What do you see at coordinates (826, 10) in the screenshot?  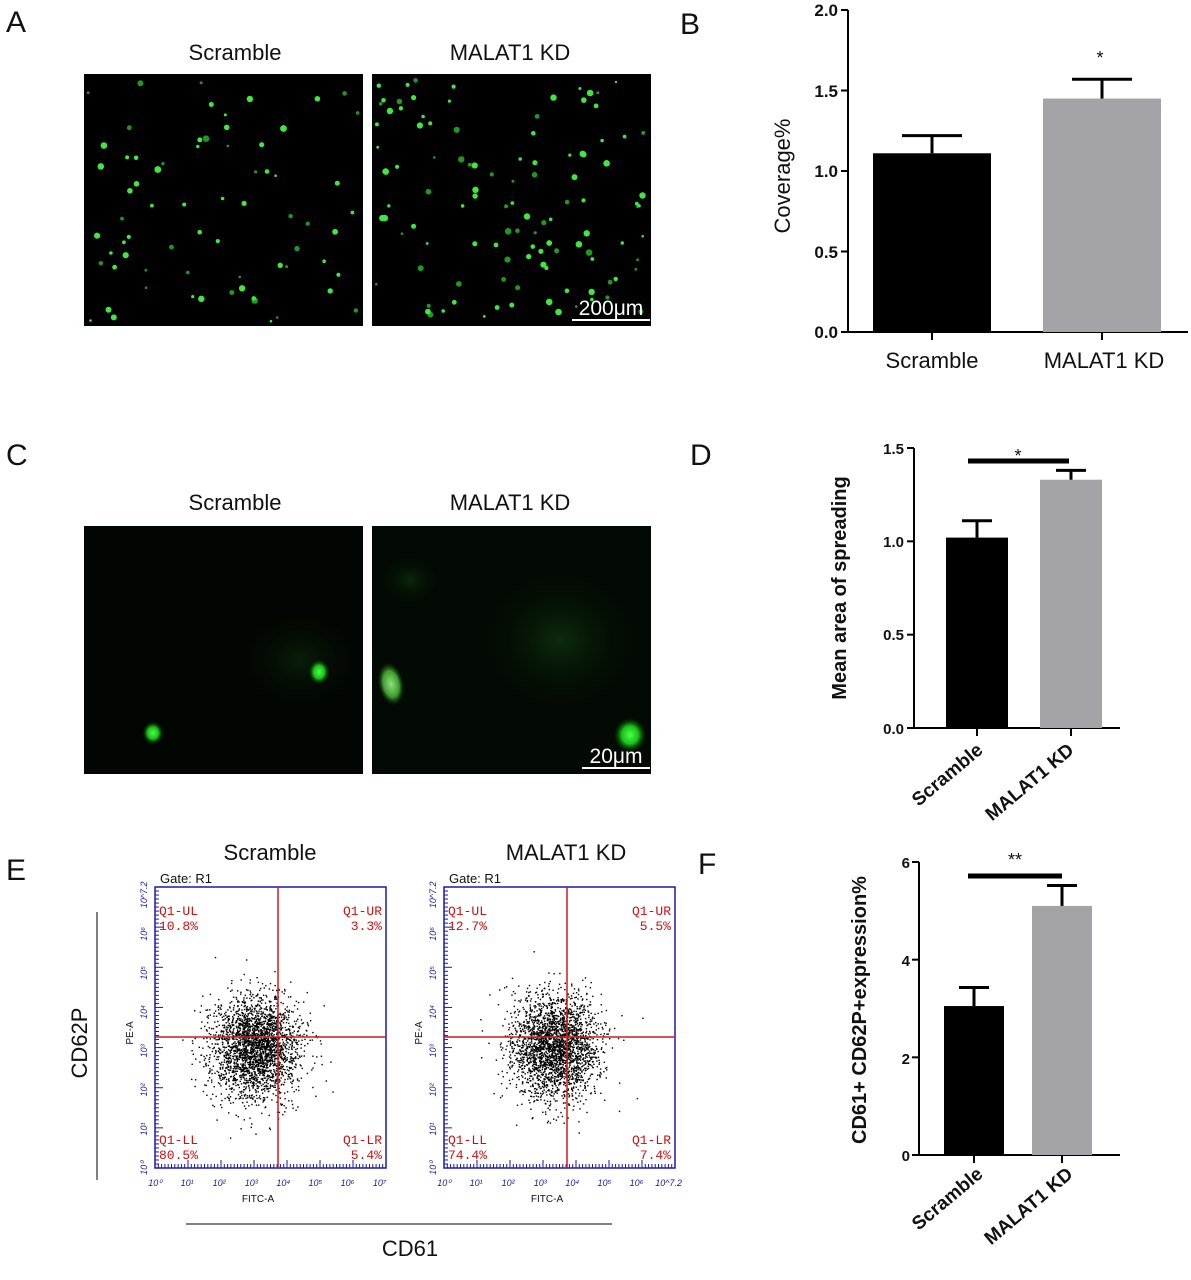 I see `panel-b-ytick-4: 2.0` at bounding box center [826, 10].